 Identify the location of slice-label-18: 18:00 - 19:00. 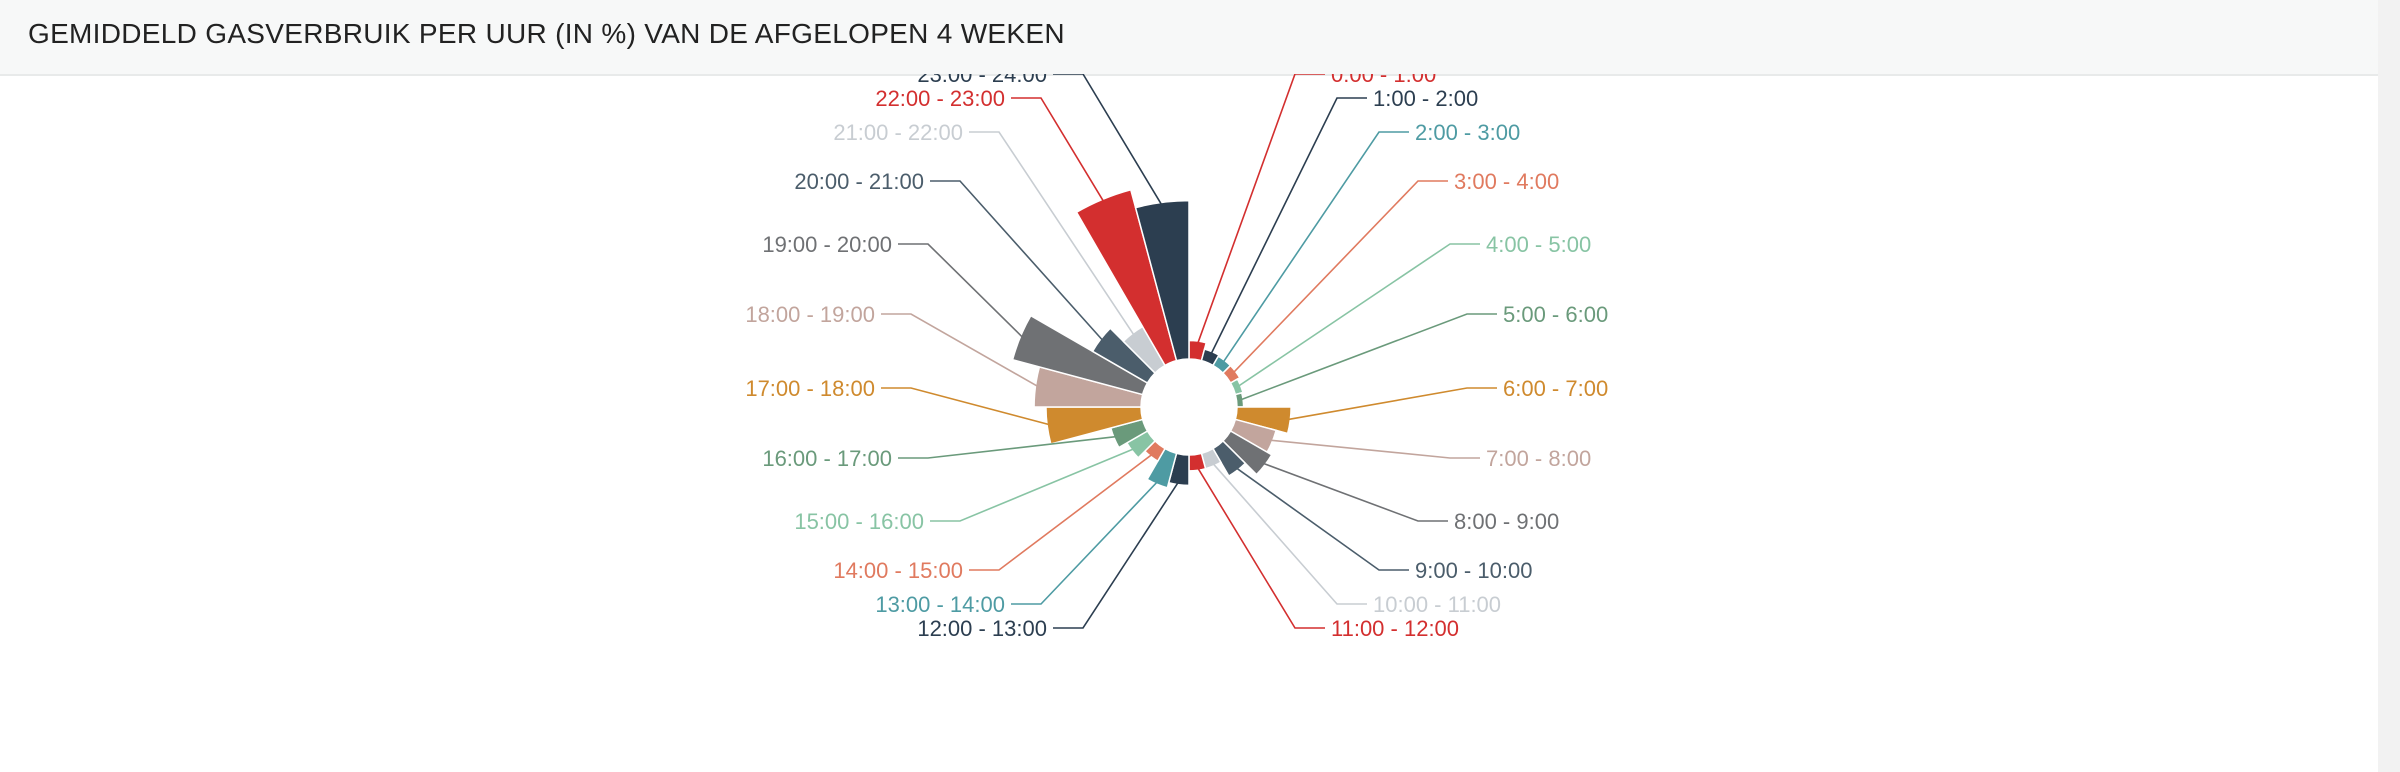
(810, 314).